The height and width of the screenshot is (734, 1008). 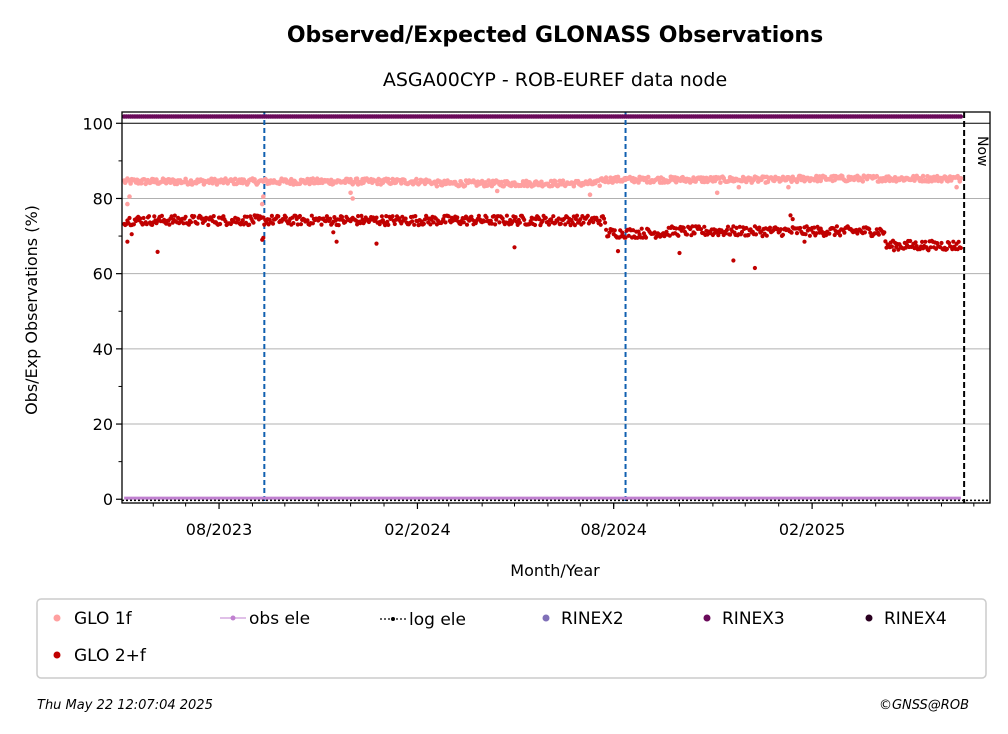 I want to click on y-tick-label: 100, so click(x=97, y=123).